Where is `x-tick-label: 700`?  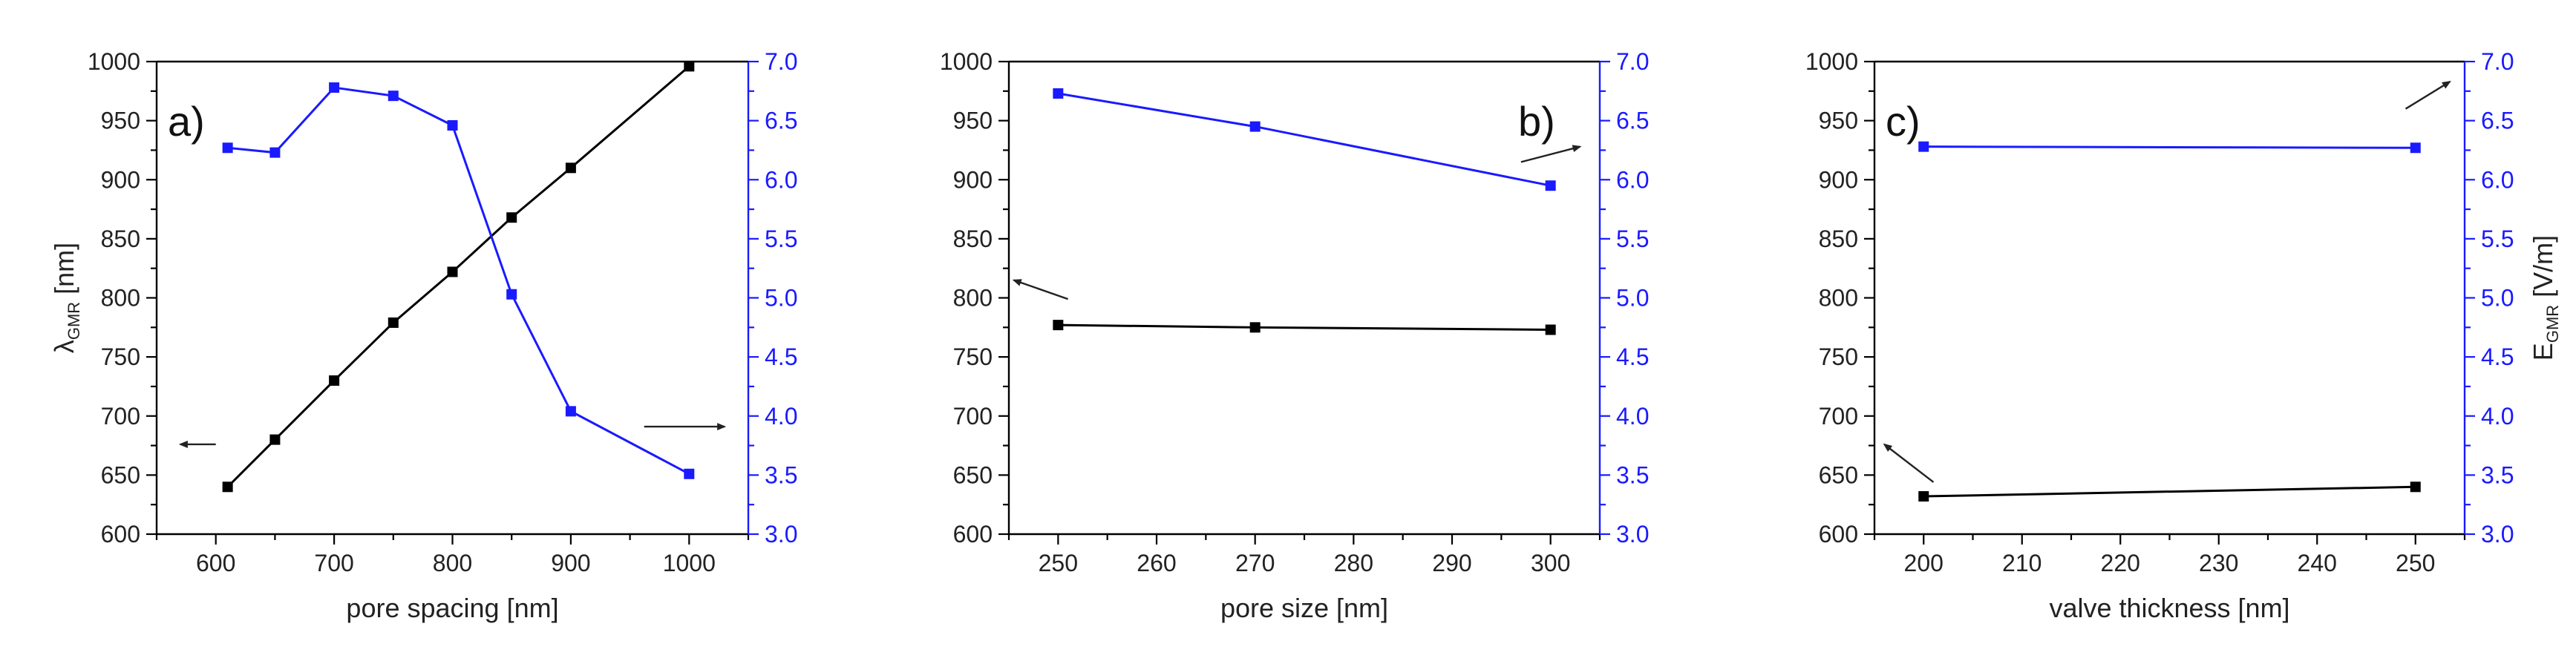
x-tick-label: 700 is located at coordinates (333, 563).